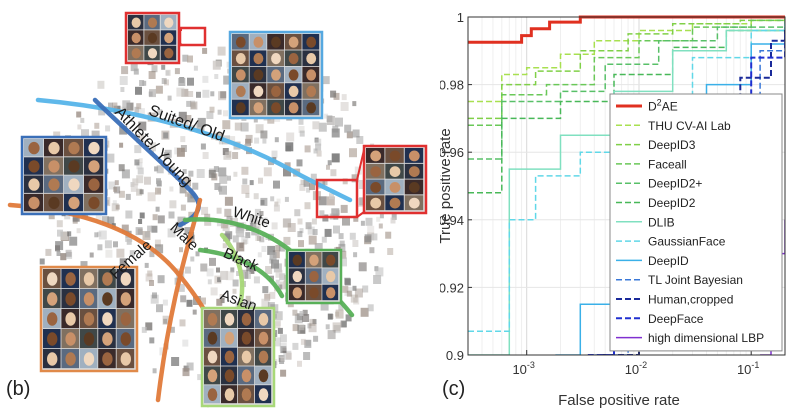 This screenshot has width=800, height=420. I want to click on legend-entry: DeepID3, so click(672, 145).